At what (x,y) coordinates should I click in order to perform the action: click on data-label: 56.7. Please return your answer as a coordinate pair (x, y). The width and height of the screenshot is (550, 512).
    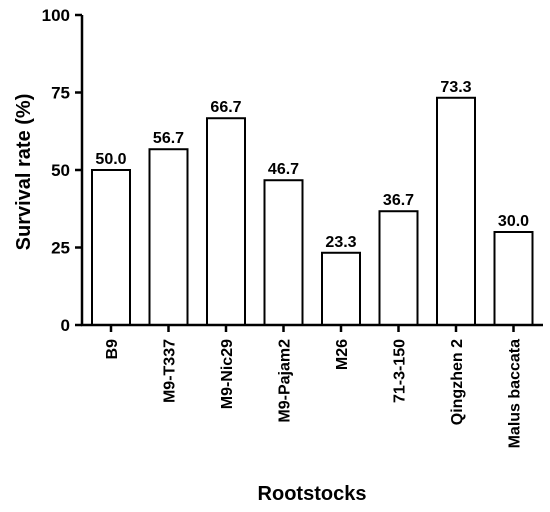
    Looking at the image, I should click on (168, 138).